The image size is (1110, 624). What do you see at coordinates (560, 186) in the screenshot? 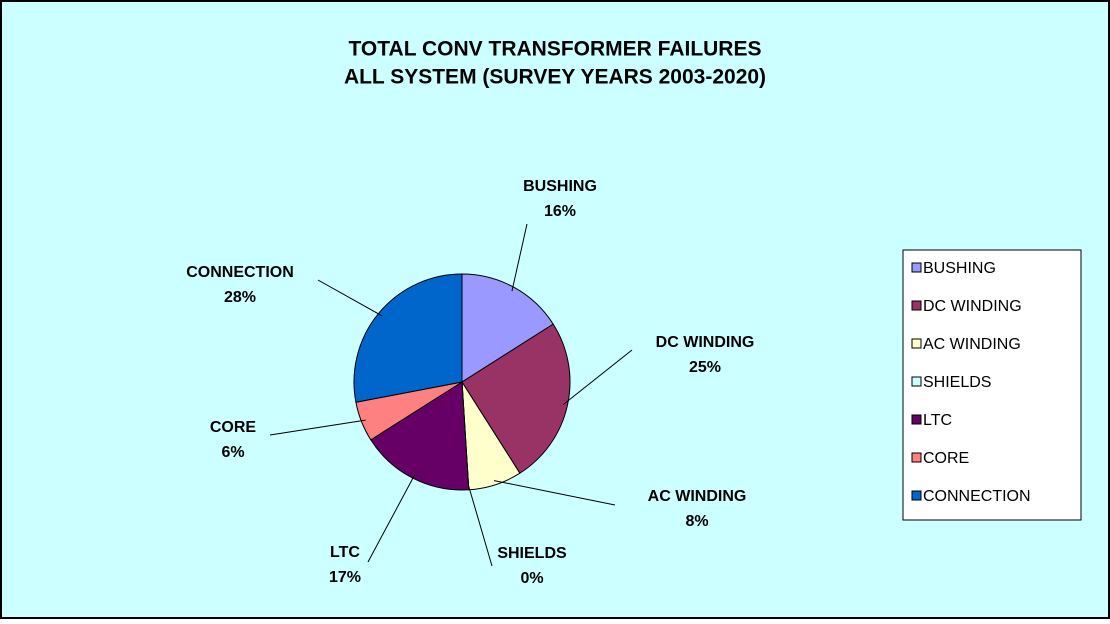
I see `data-label-name: BUSHING` at bounding box center [560, 186].